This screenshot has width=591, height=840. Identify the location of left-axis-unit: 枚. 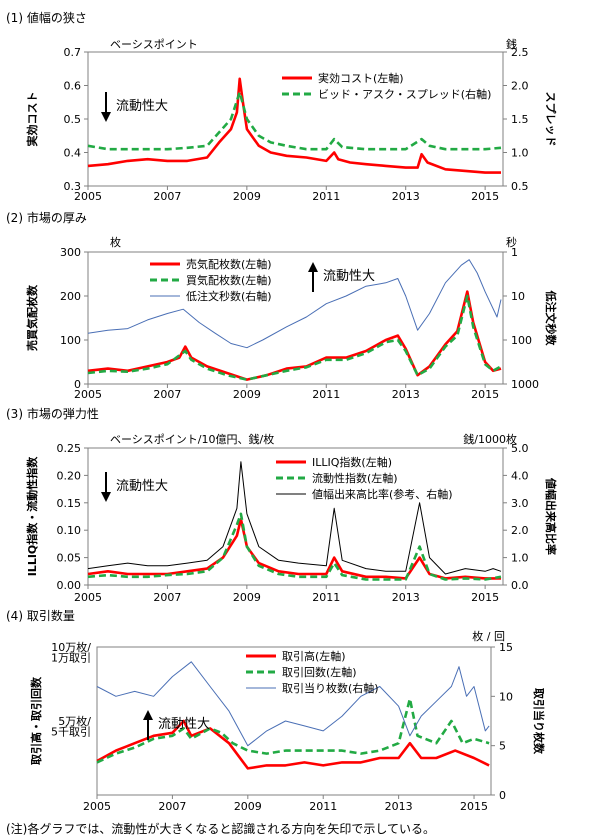
(115, 242).